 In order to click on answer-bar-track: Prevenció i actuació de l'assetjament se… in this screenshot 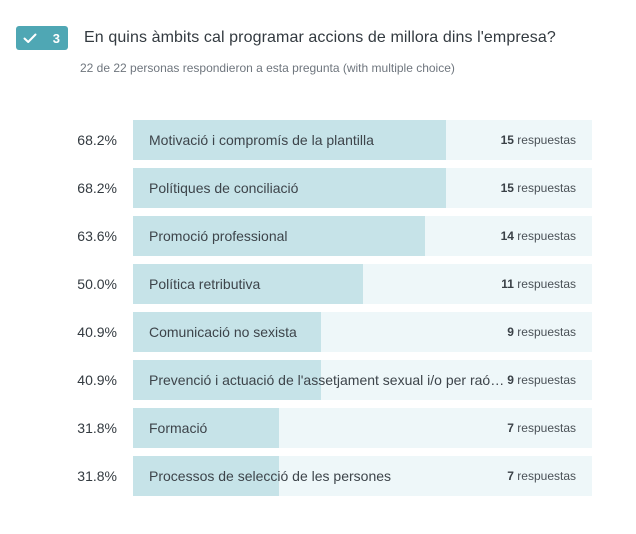, I will do `click(362, 380)`.